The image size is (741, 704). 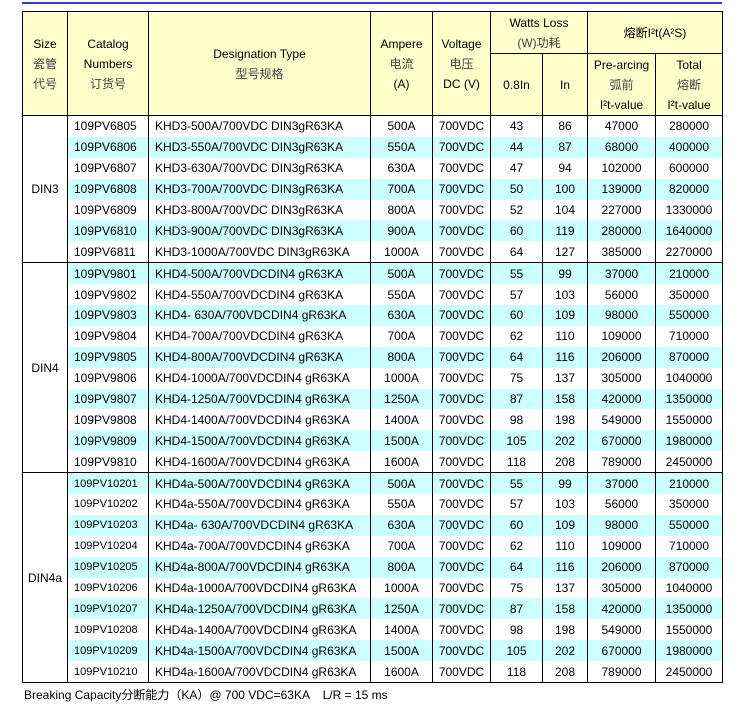 I want to click on table-cell: KHD4-1000A/700VDCDIN4 gR63KA, so click(x=259, y=378).